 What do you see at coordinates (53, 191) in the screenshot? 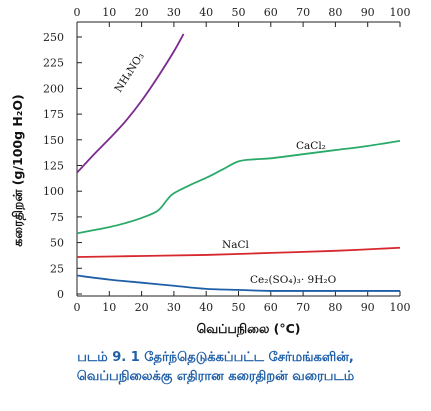
I see `y-tick-label: 100` at bounding box center [53, 191].